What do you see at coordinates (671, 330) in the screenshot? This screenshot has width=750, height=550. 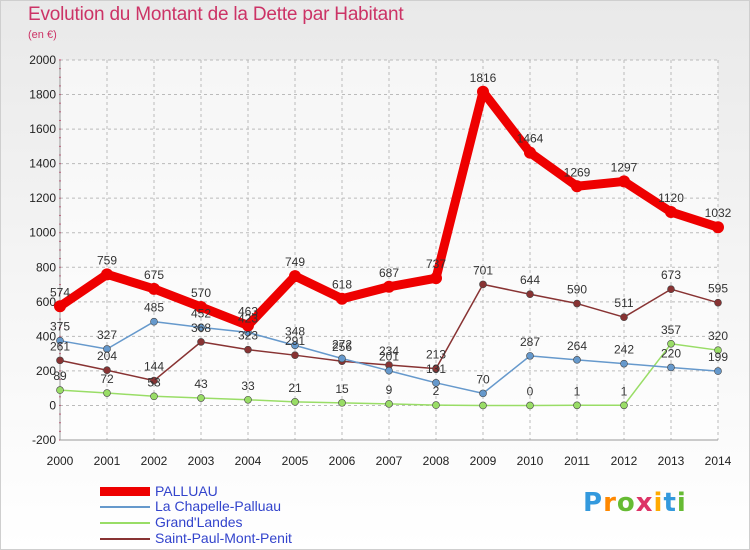 I see `data-label: 357` at bounding box center [671, 330].